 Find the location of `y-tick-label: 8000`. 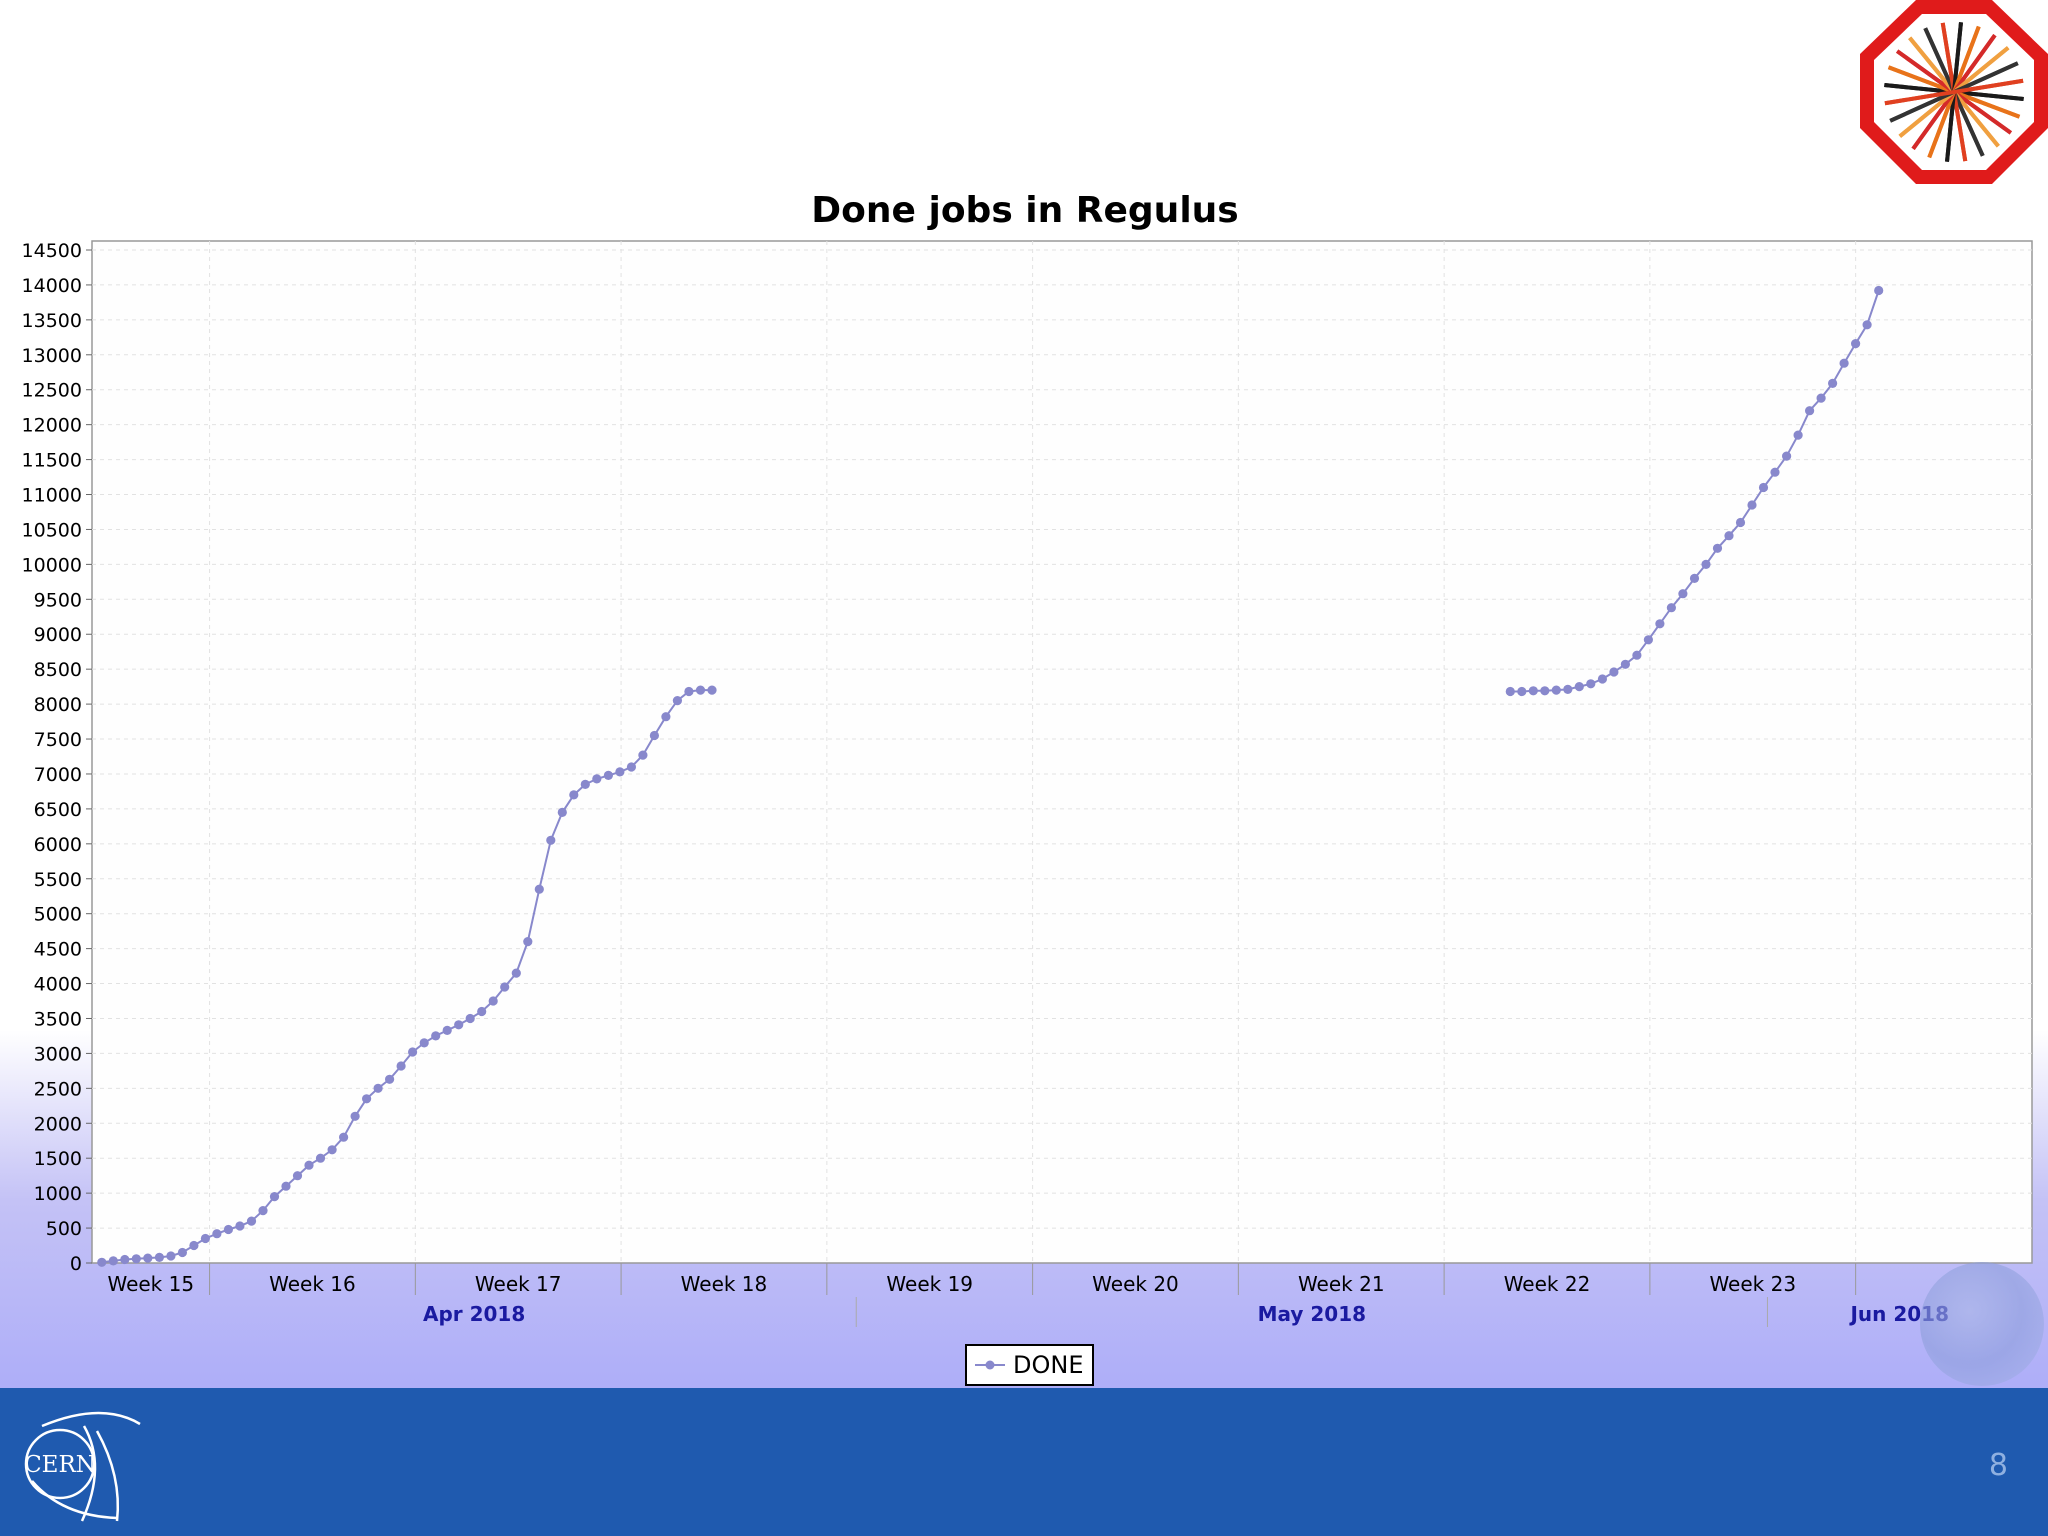

y-tick-label: 8000 is located at coordinates (58, 705).